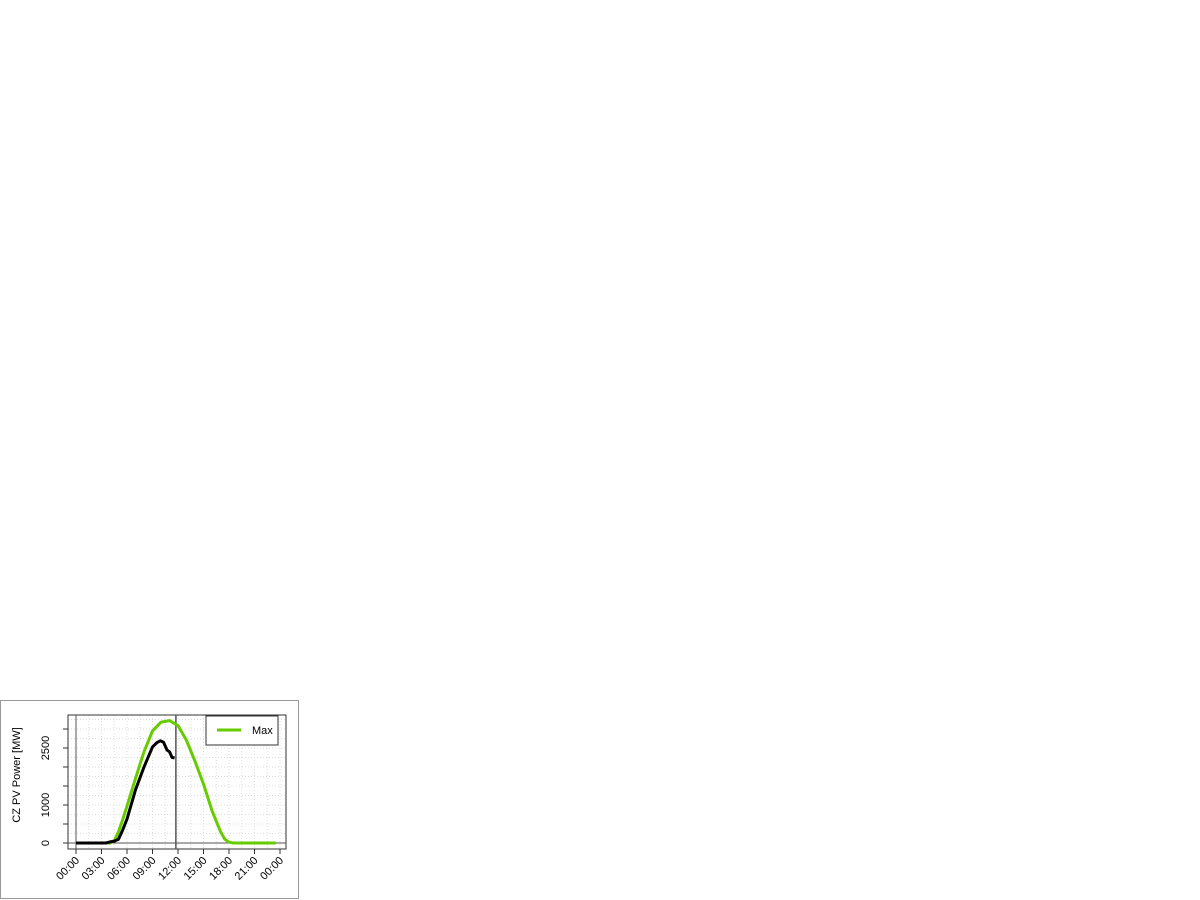 The image size is (1200, 900). What do you see at coordinates (247, 869) in the screenshot?
I see `x-tick-label: 21:00` at bounding box center [247, 869].